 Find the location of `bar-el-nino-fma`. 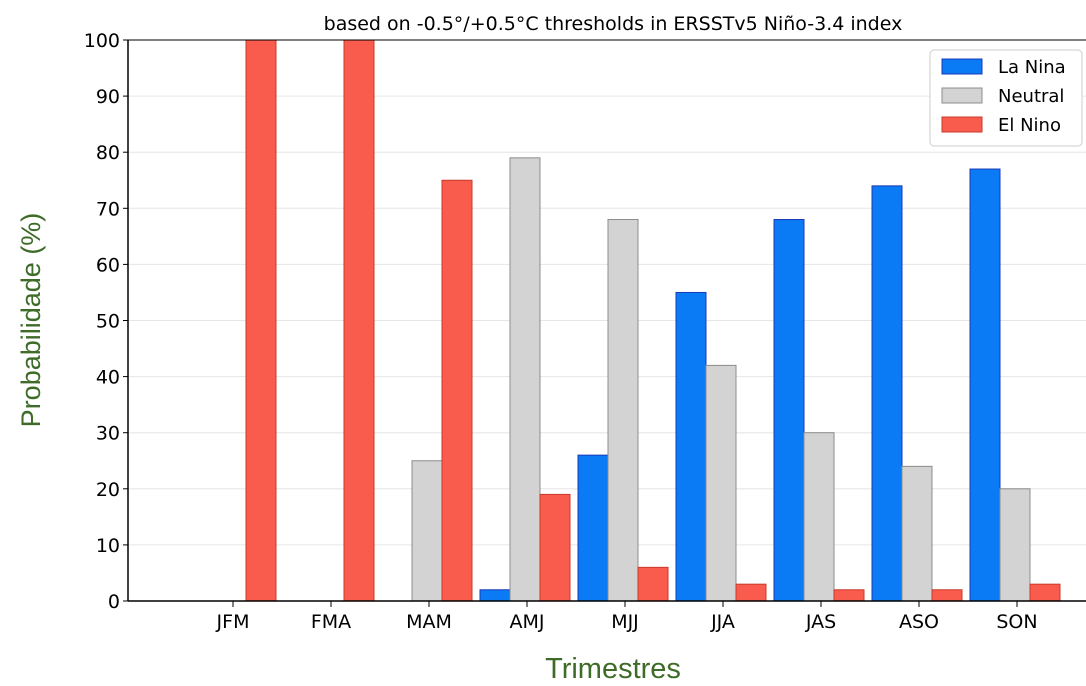

bar-el-nino-fma is located at coordinates (359, 320).